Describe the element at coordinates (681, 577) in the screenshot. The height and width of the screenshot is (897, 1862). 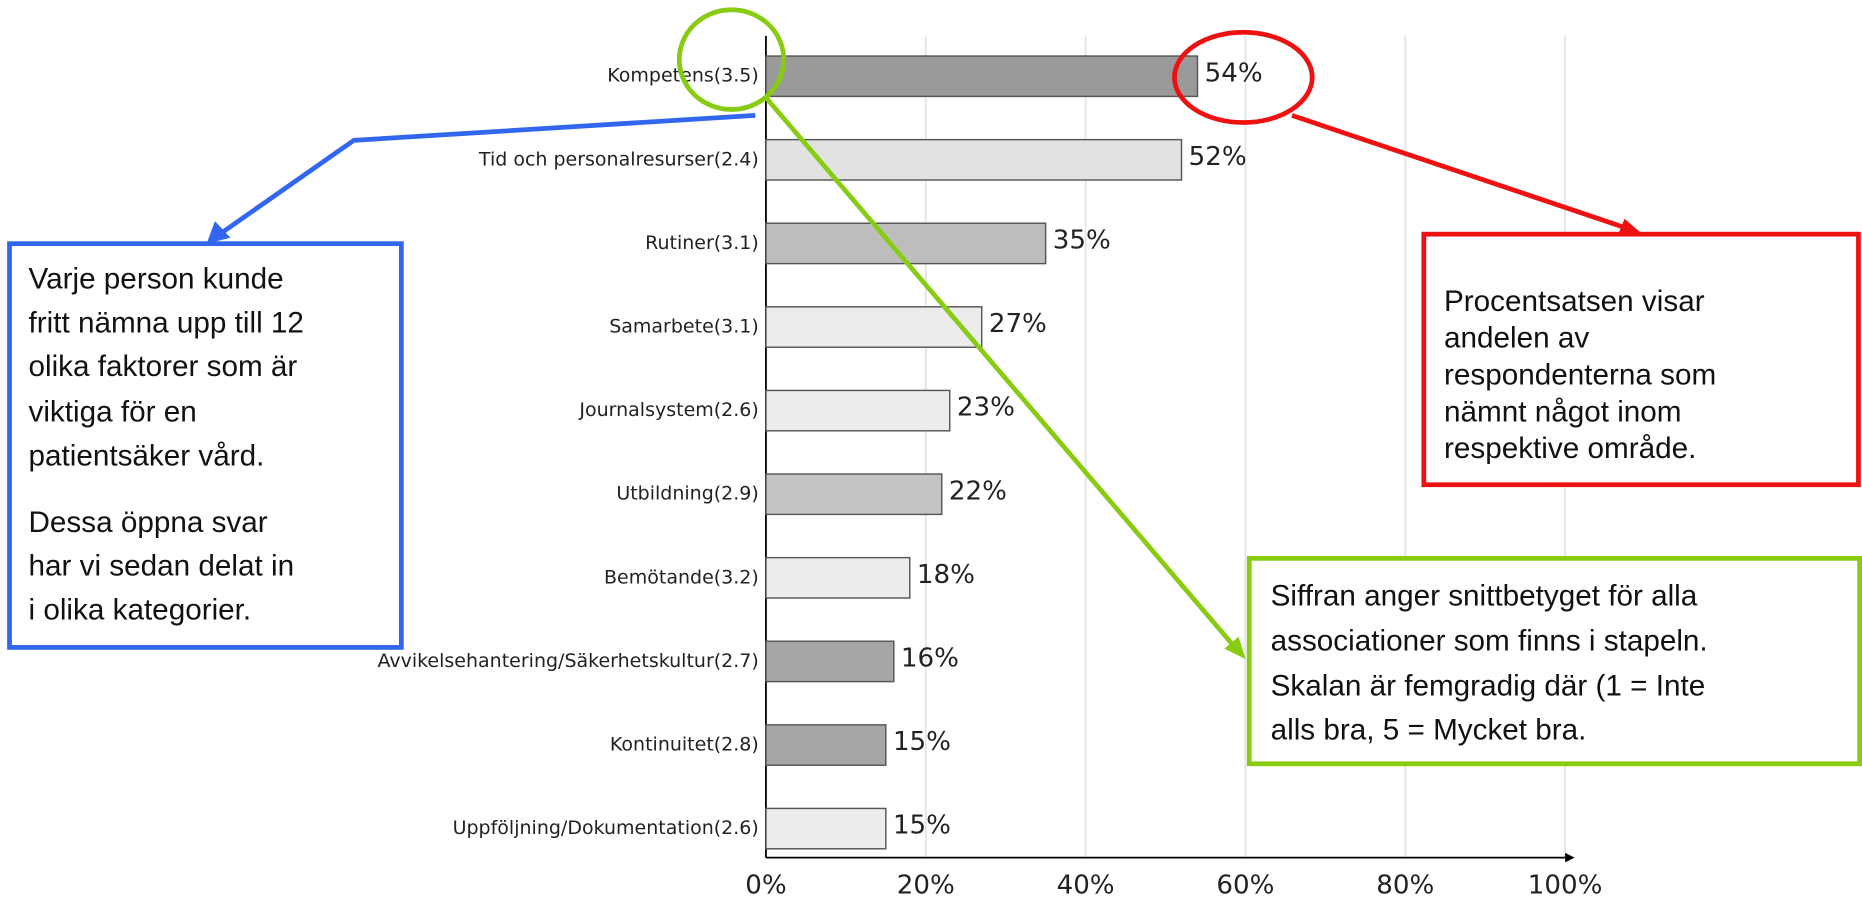
I see `y-tick-label: Bemötande(3.2)` at that location.